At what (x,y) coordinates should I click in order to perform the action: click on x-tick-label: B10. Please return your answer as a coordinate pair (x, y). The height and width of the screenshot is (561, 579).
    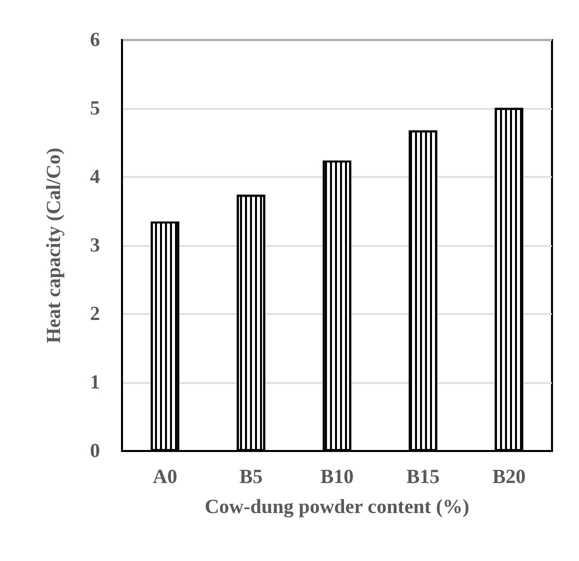
    Looking at the image, I should click on (337, 477).